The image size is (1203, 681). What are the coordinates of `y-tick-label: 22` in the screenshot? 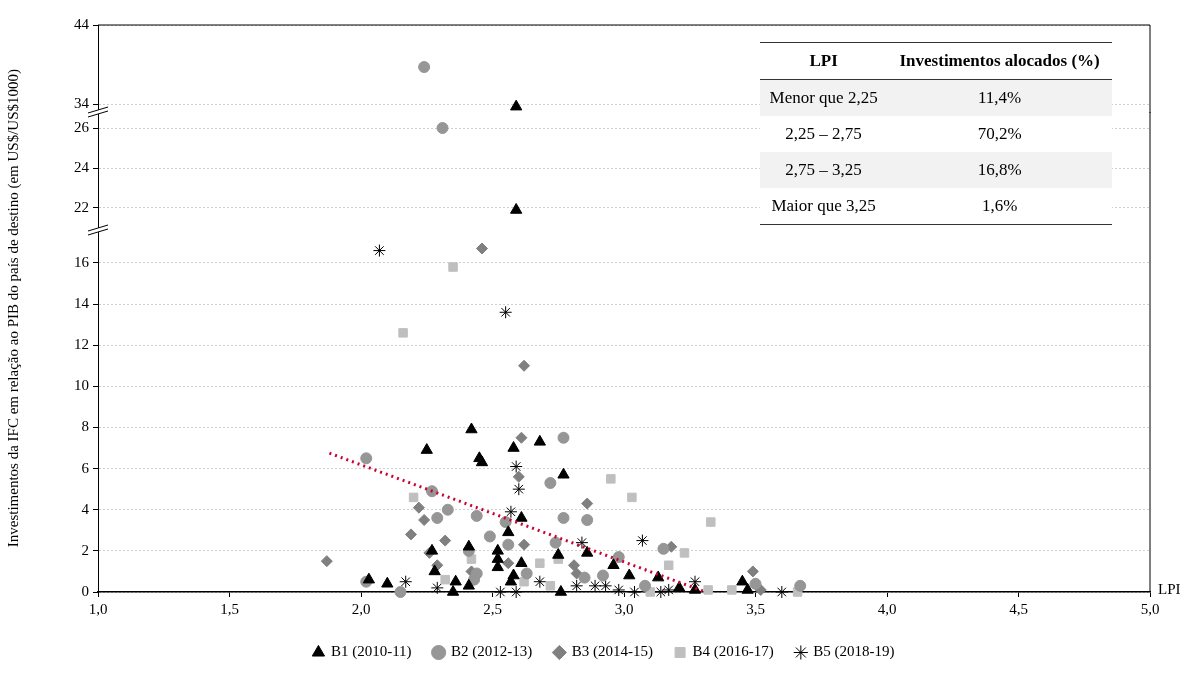 It's located at (81, 206).